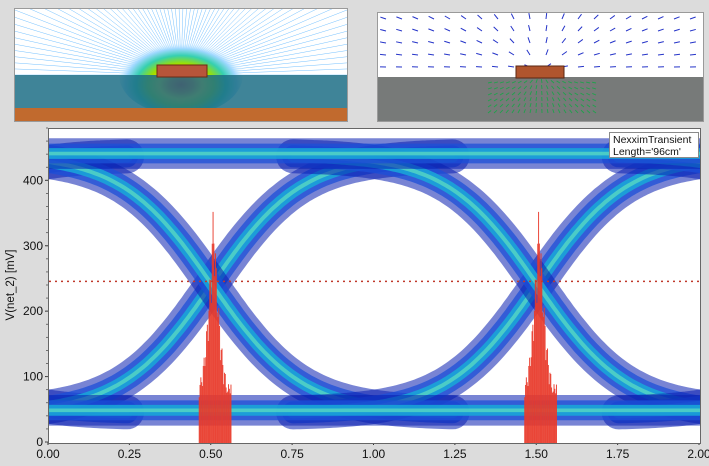  What do you see at coordinates (211, 454) in the screenshot?
I see `x-tick-label: 0.50` at bounding box center [211, 454].